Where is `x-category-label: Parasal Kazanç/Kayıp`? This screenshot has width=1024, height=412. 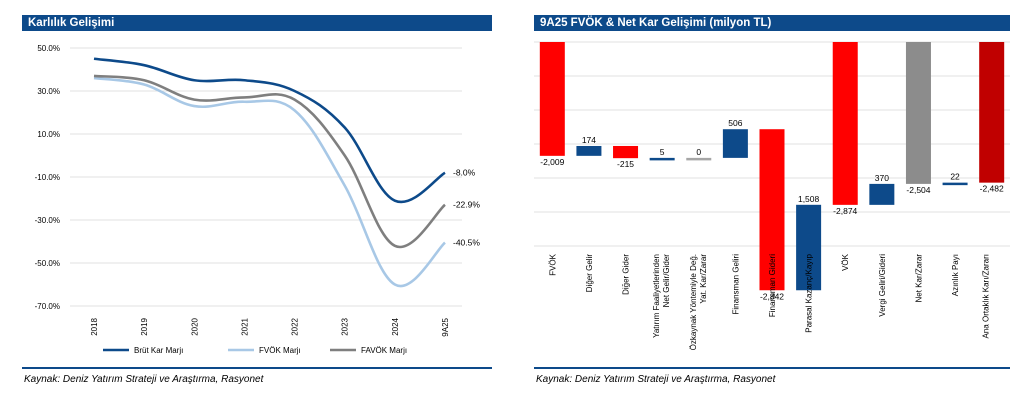
x-category-label: Parasal Kazanç/Kayıp is located at coordinates (809, 292).